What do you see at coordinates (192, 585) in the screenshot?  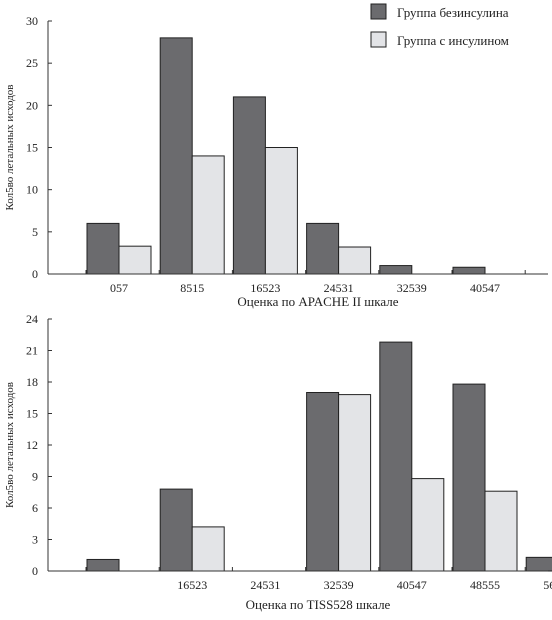 I see `tiss-x-tick-label: 16523` at bounding box center [192, 585].